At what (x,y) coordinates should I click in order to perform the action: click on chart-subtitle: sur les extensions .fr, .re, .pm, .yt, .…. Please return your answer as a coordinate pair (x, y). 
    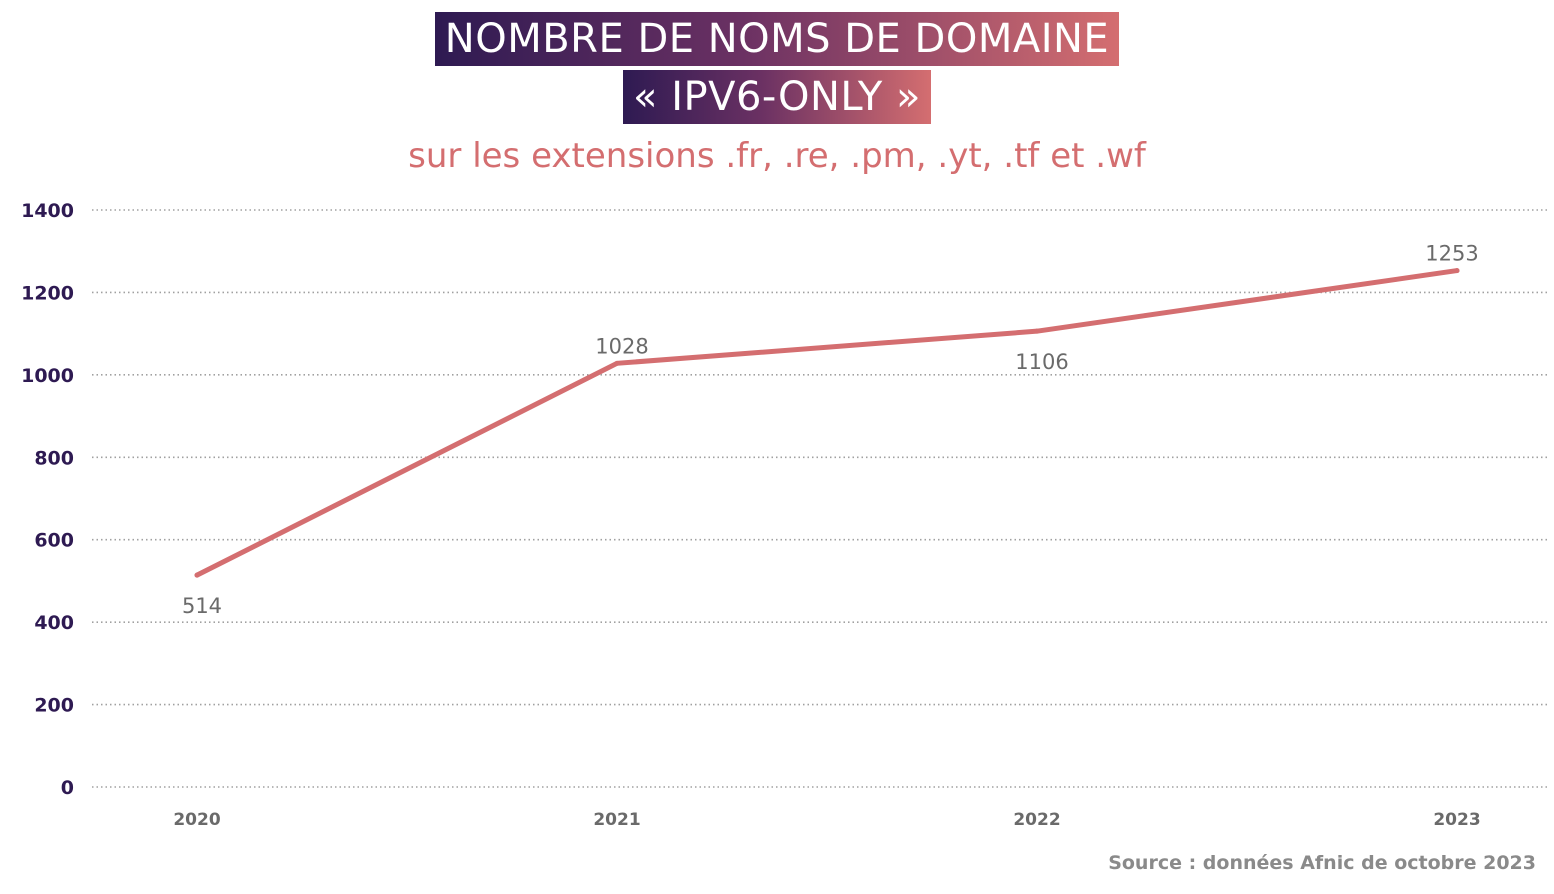
    Looking at the image, I should click on (777, 156).